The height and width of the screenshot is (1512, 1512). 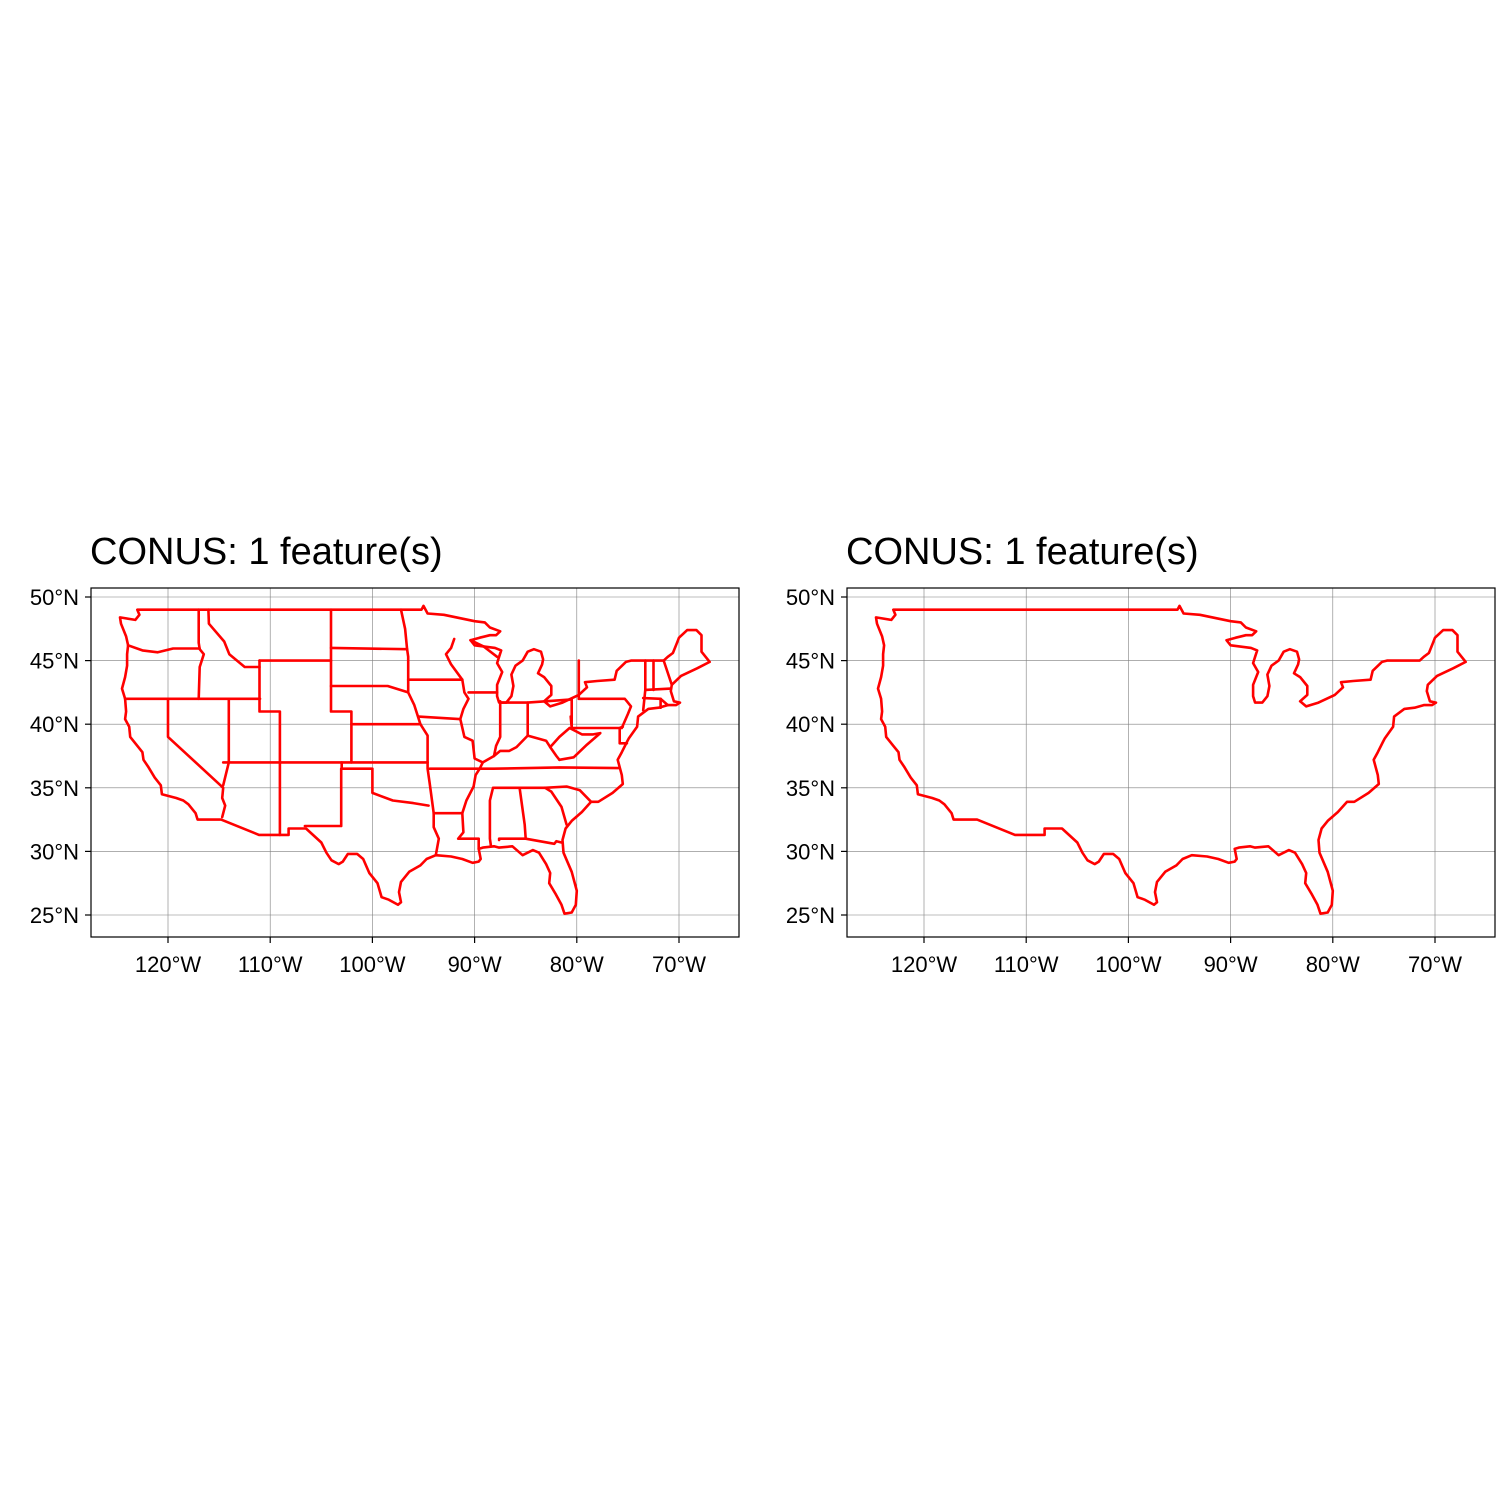 I want to click on lat-label-50n-right: 50°N, so click(x=810, y=597).